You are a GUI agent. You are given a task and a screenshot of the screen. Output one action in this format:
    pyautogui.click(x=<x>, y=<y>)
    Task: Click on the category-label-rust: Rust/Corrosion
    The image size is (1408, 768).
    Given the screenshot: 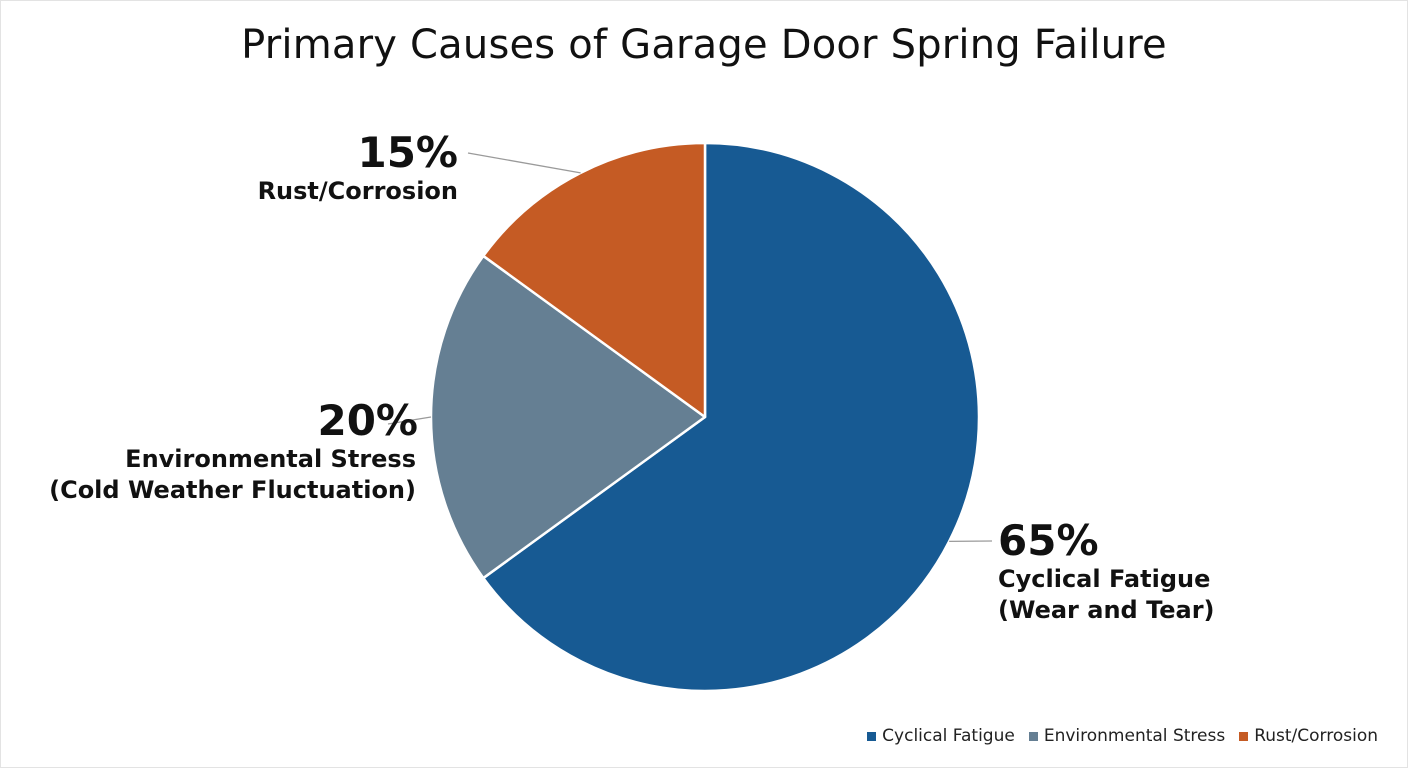 What is the action you would take?
    pyautogui.click(x=357, y=191)
    